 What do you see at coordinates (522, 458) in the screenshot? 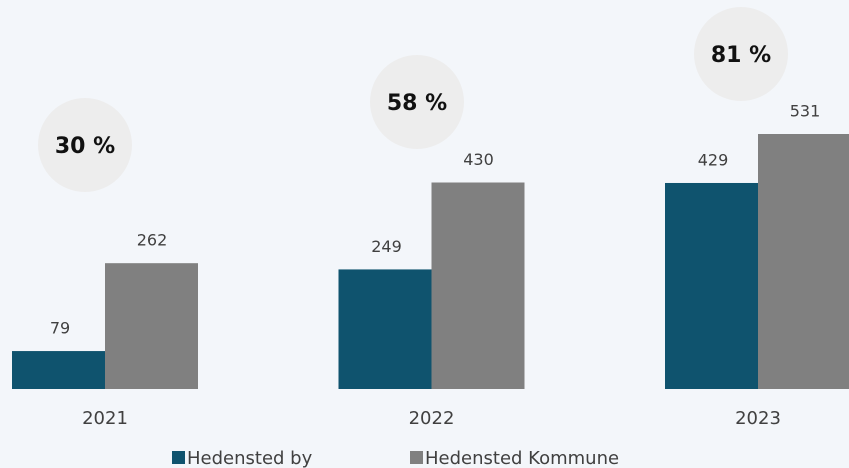
I see `legend-label: Hedensted Kommune` at bounding box center [522, 458].